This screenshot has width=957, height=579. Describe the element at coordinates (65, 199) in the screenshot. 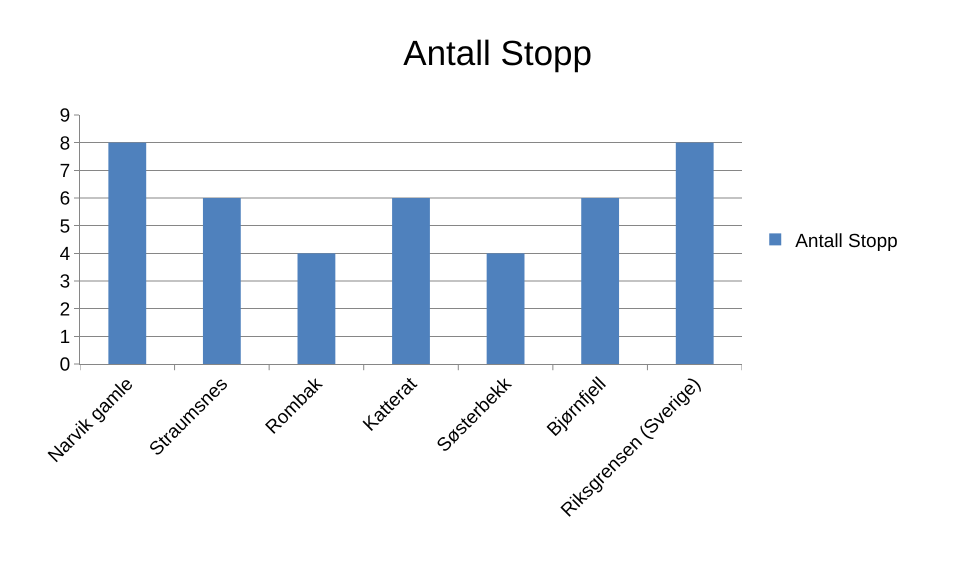

I see `y-tick-label: 6` at that location.